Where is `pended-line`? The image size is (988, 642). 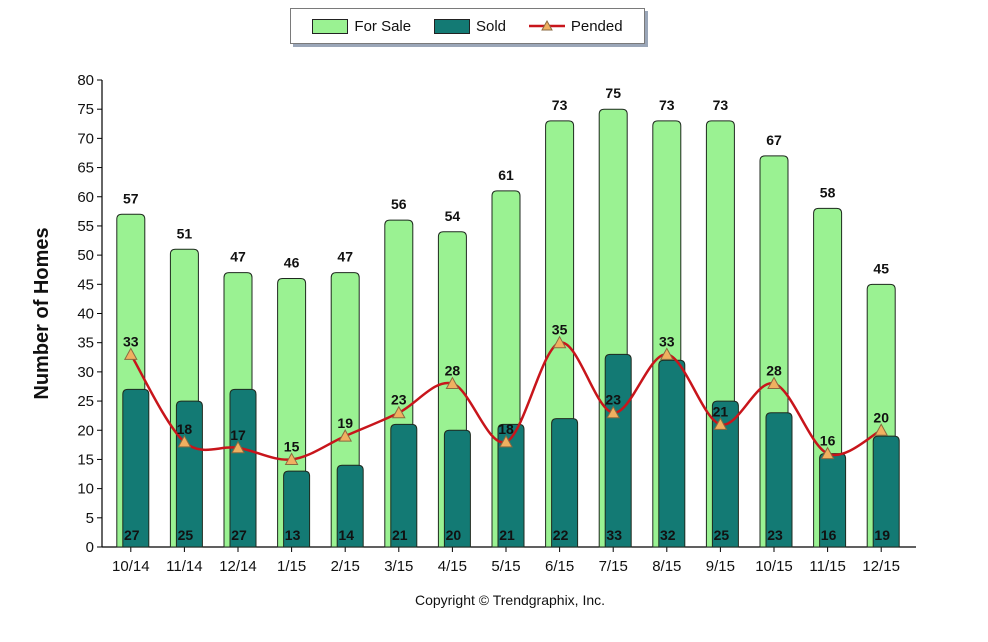 pended-line is located at coordinates (505, 401).